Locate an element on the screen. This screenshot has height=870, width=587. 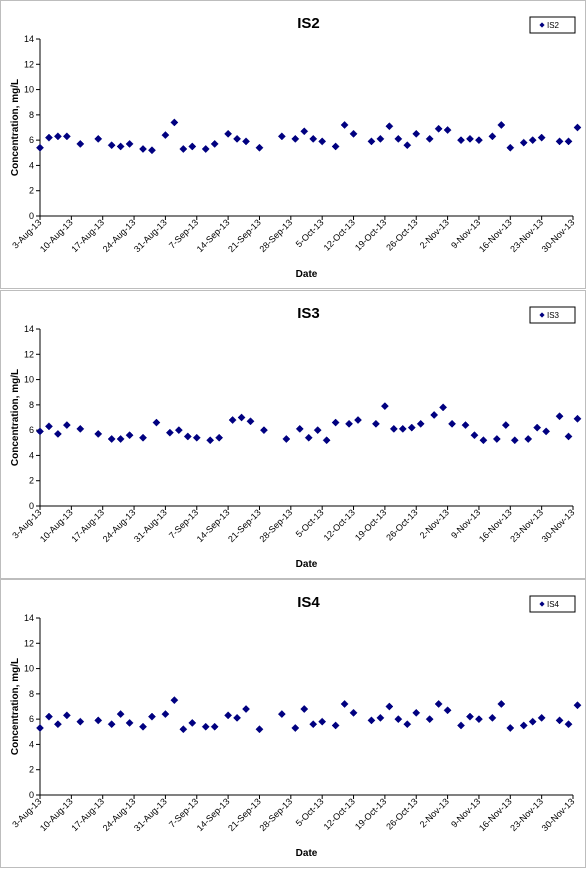
x-tick-label: 31-Aug-13 is located at coordinates (150, 814).